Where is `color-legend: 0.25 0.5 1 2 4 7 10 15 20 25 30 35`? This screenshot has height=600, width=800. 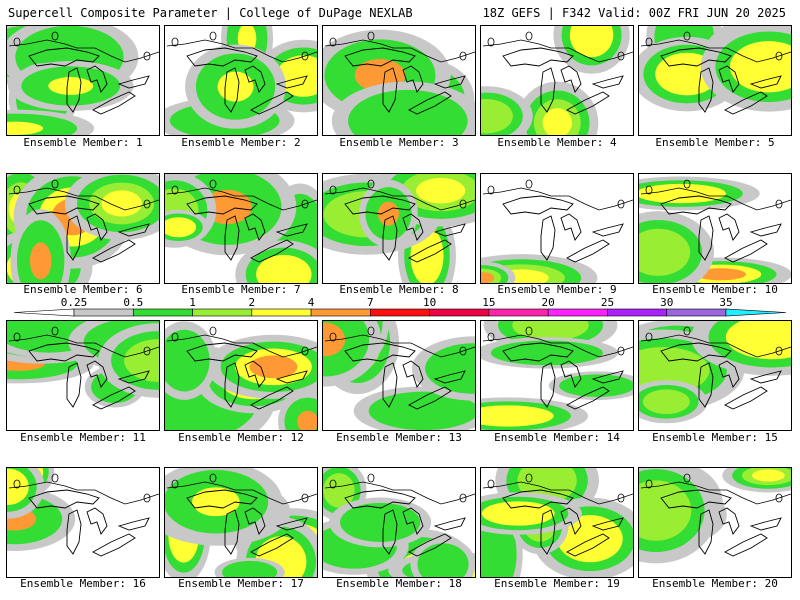
color-legend: 0.25 0.5 1 2 4 7 10 15 20 25 30 35 is located at coordinates (400, 308).